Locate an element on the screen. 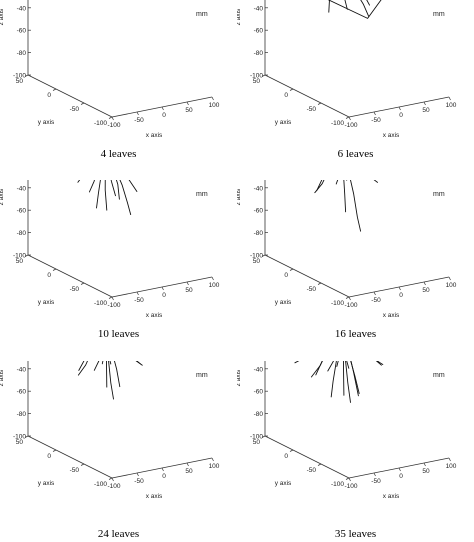 The height and width of the screenshot is (542, 474). x-tick-label: 100 is located at coordinates (214, 466).